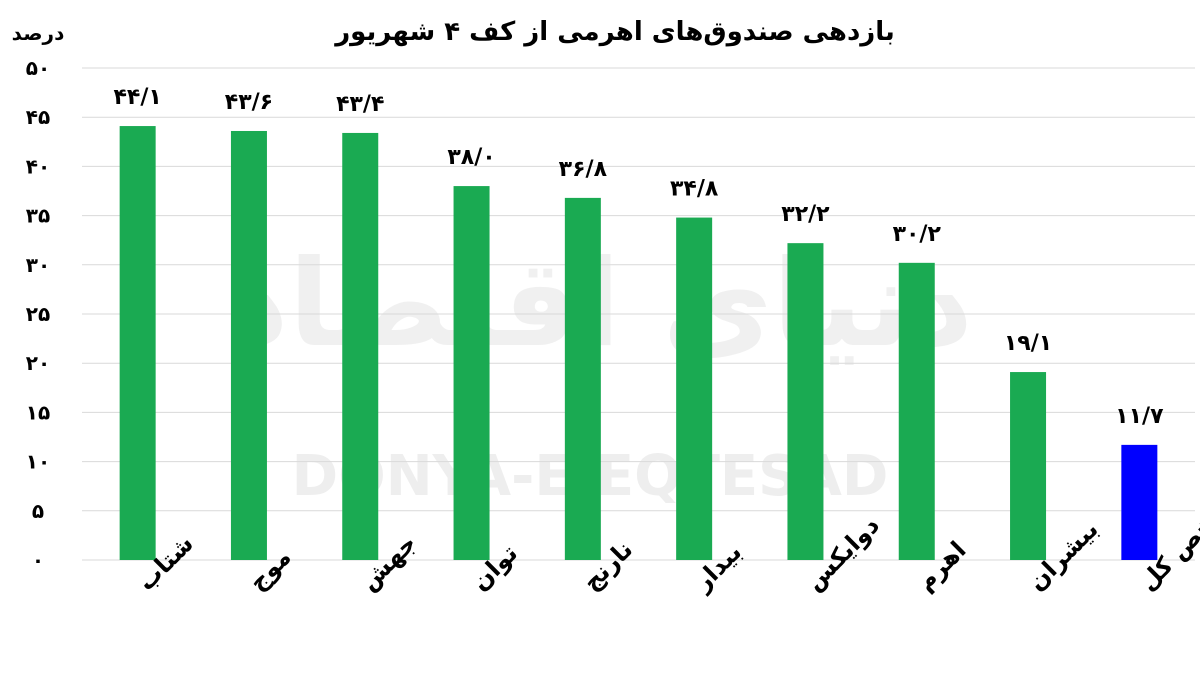 This screenshot has width=1200, height=694. Describe the element at coordinates (38, 412) in the screenshot. I see `y-tick-label: ۱۵` at that location.